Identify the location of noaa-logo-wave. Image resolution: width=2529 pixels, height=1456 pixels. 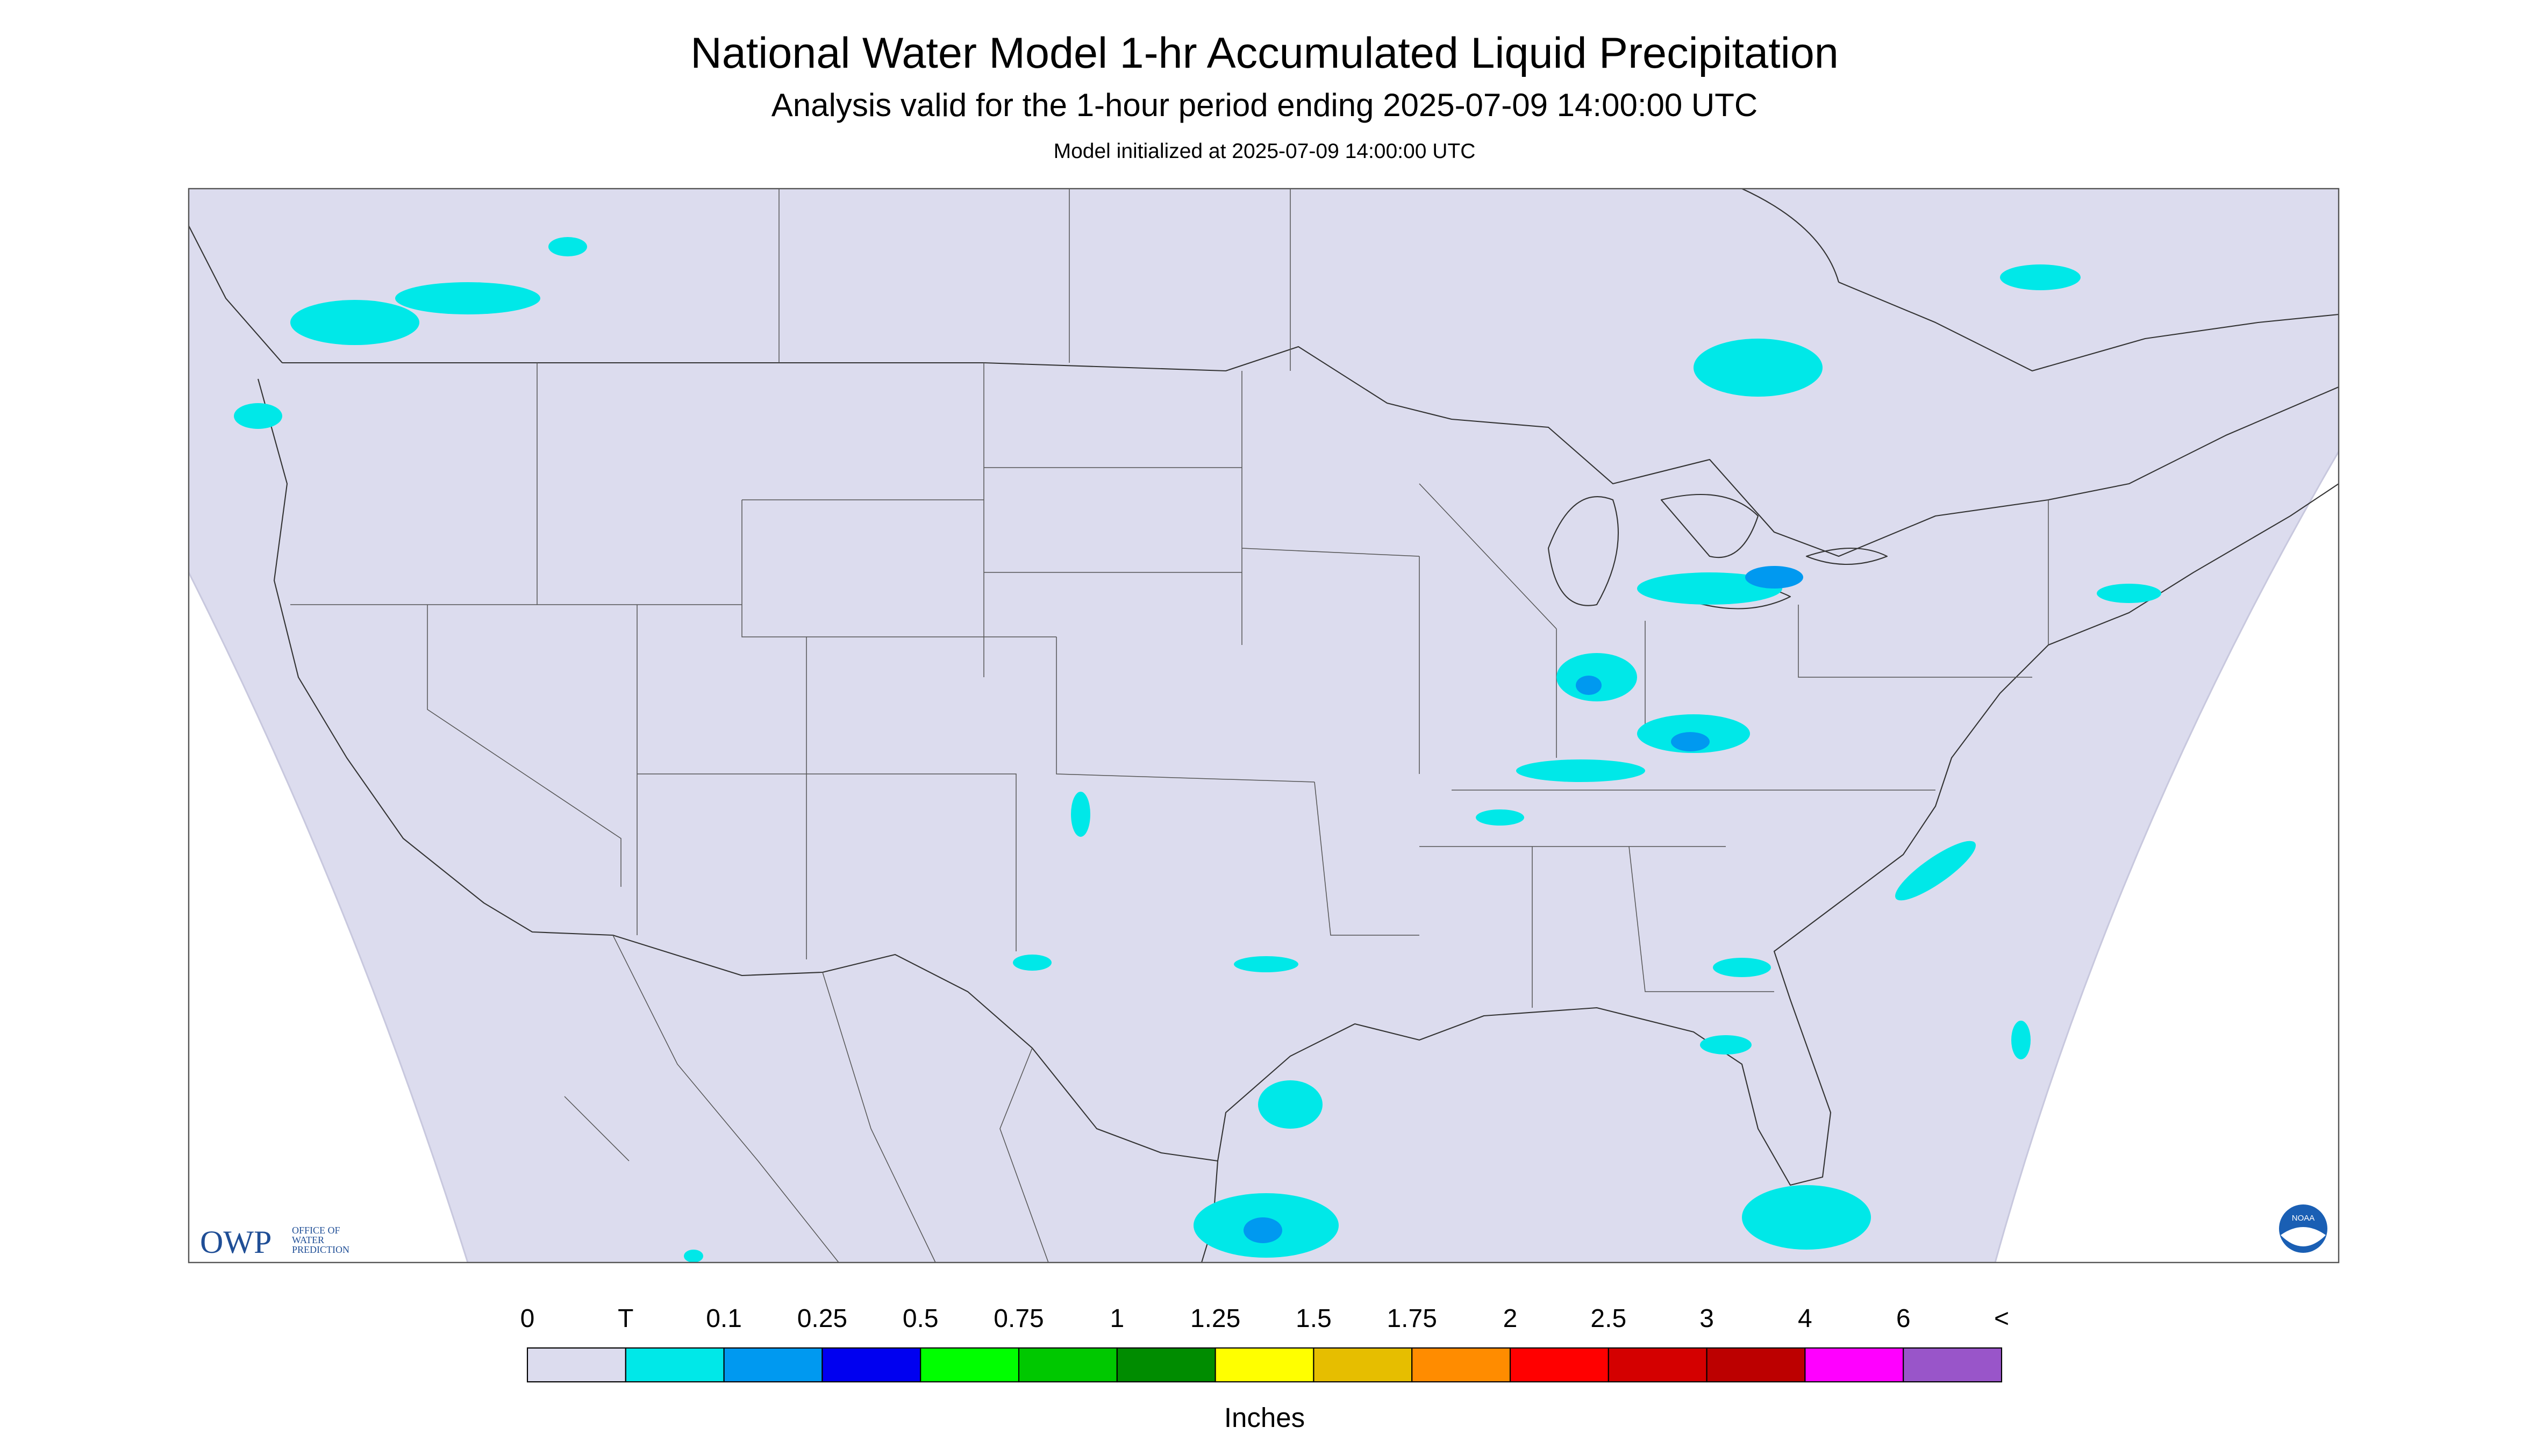
(2303, 1237).